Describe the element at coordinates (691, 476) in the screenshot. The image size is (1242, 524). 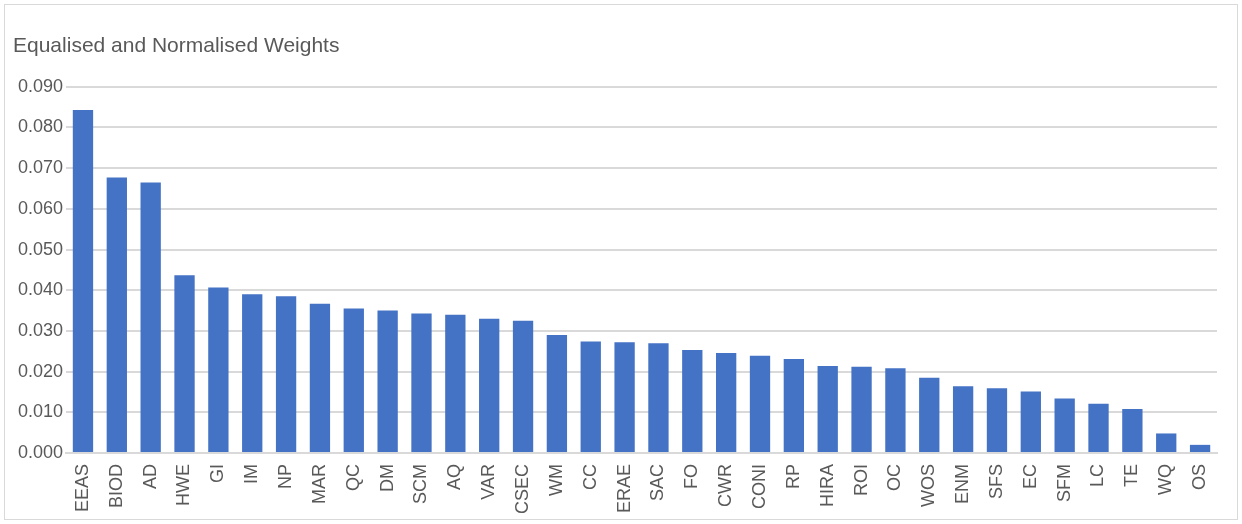
I see `x-tick-label: FO` at that location.